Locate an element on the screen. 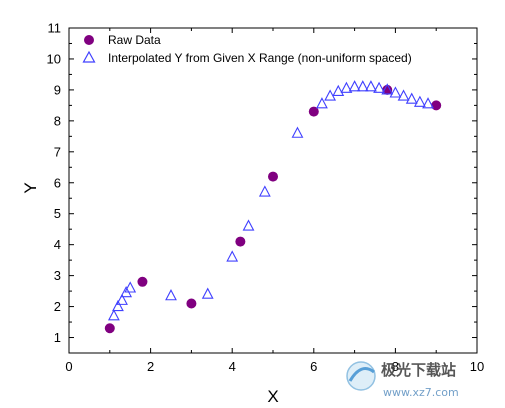 This screenshot has width=505, height=408. watermark-swoosh-icon is located at coordinates (361, 374).